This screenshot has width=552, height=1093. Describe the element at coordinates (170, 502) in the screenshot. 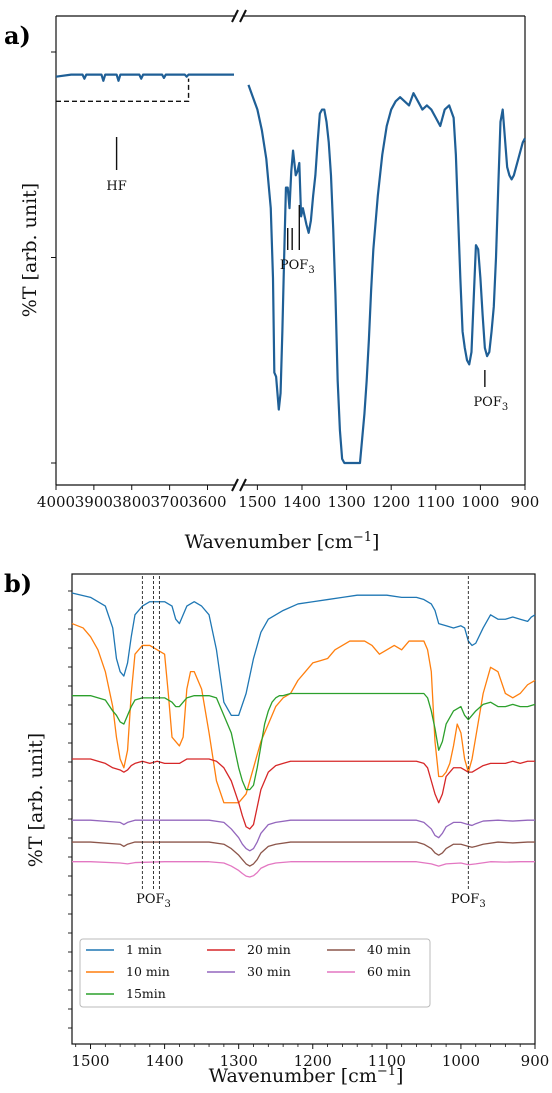

I see `panel-a-x-tick-label: 3700` at that location.